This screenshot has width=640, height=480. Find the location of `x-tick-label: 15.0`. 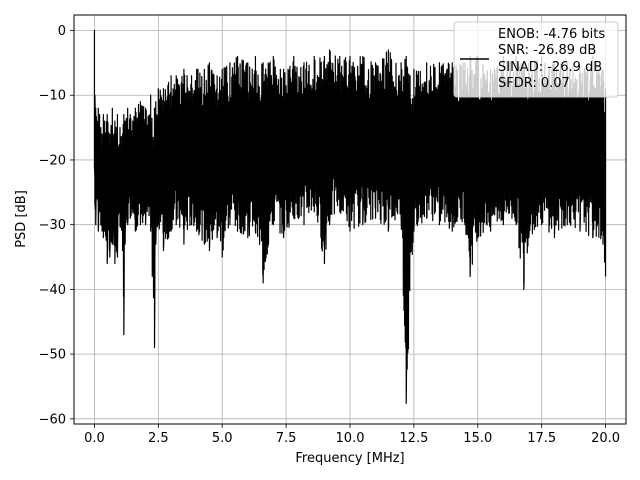

x-tick-label: 15.0 is located at coordinates (477, 438).